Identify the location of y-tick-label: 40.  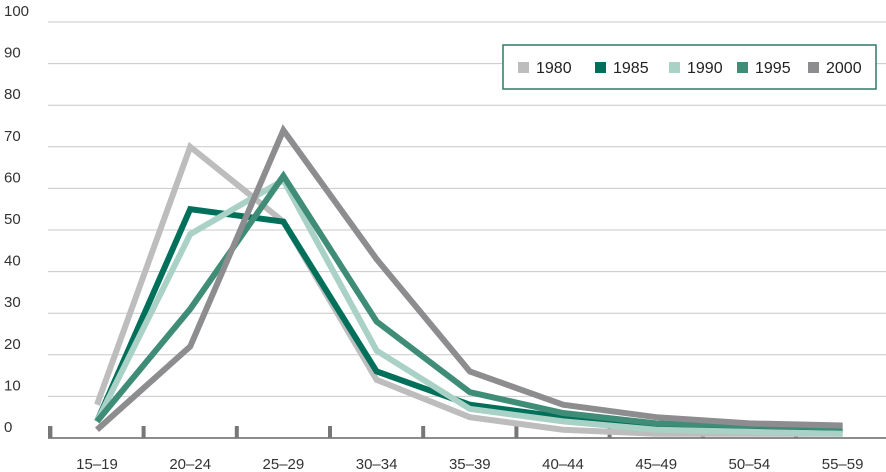
(12, 261).